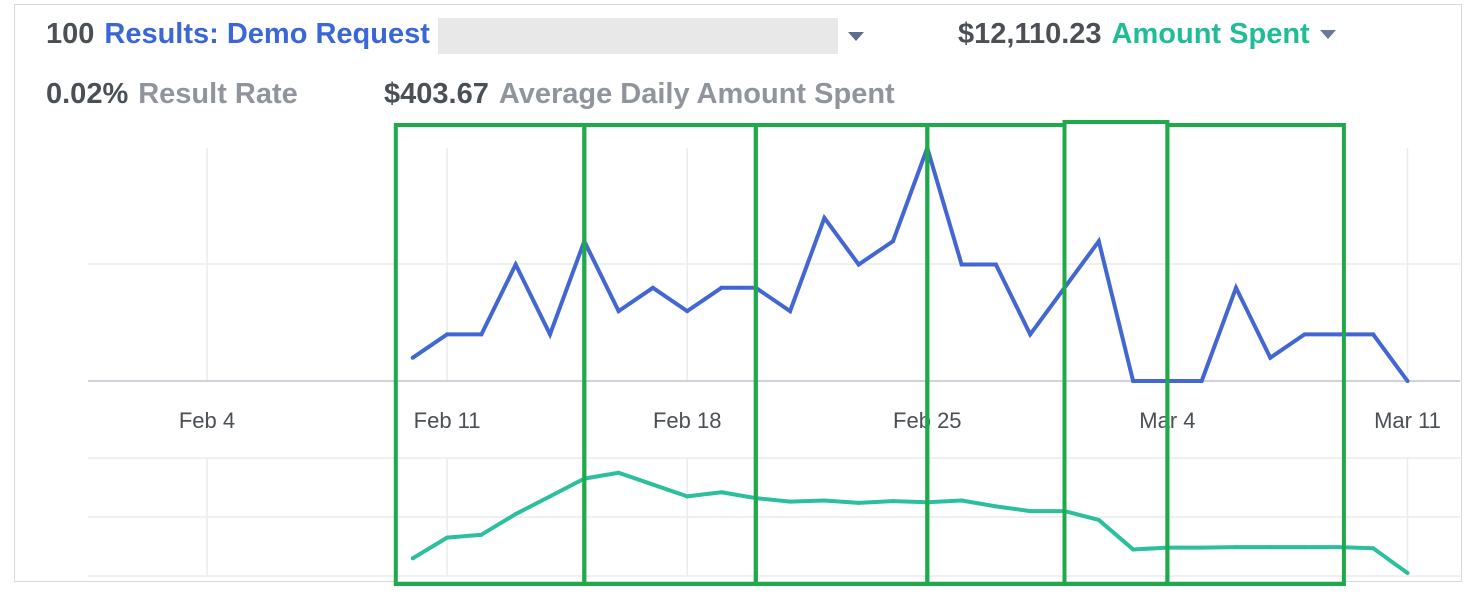 Image resolution: width=1476 pixels, height=596 pixels. What do you see at coordinates (218, 94) in the screenshot?
I see `result-rate-label: Result Rate` at bounding box center [218, 94].